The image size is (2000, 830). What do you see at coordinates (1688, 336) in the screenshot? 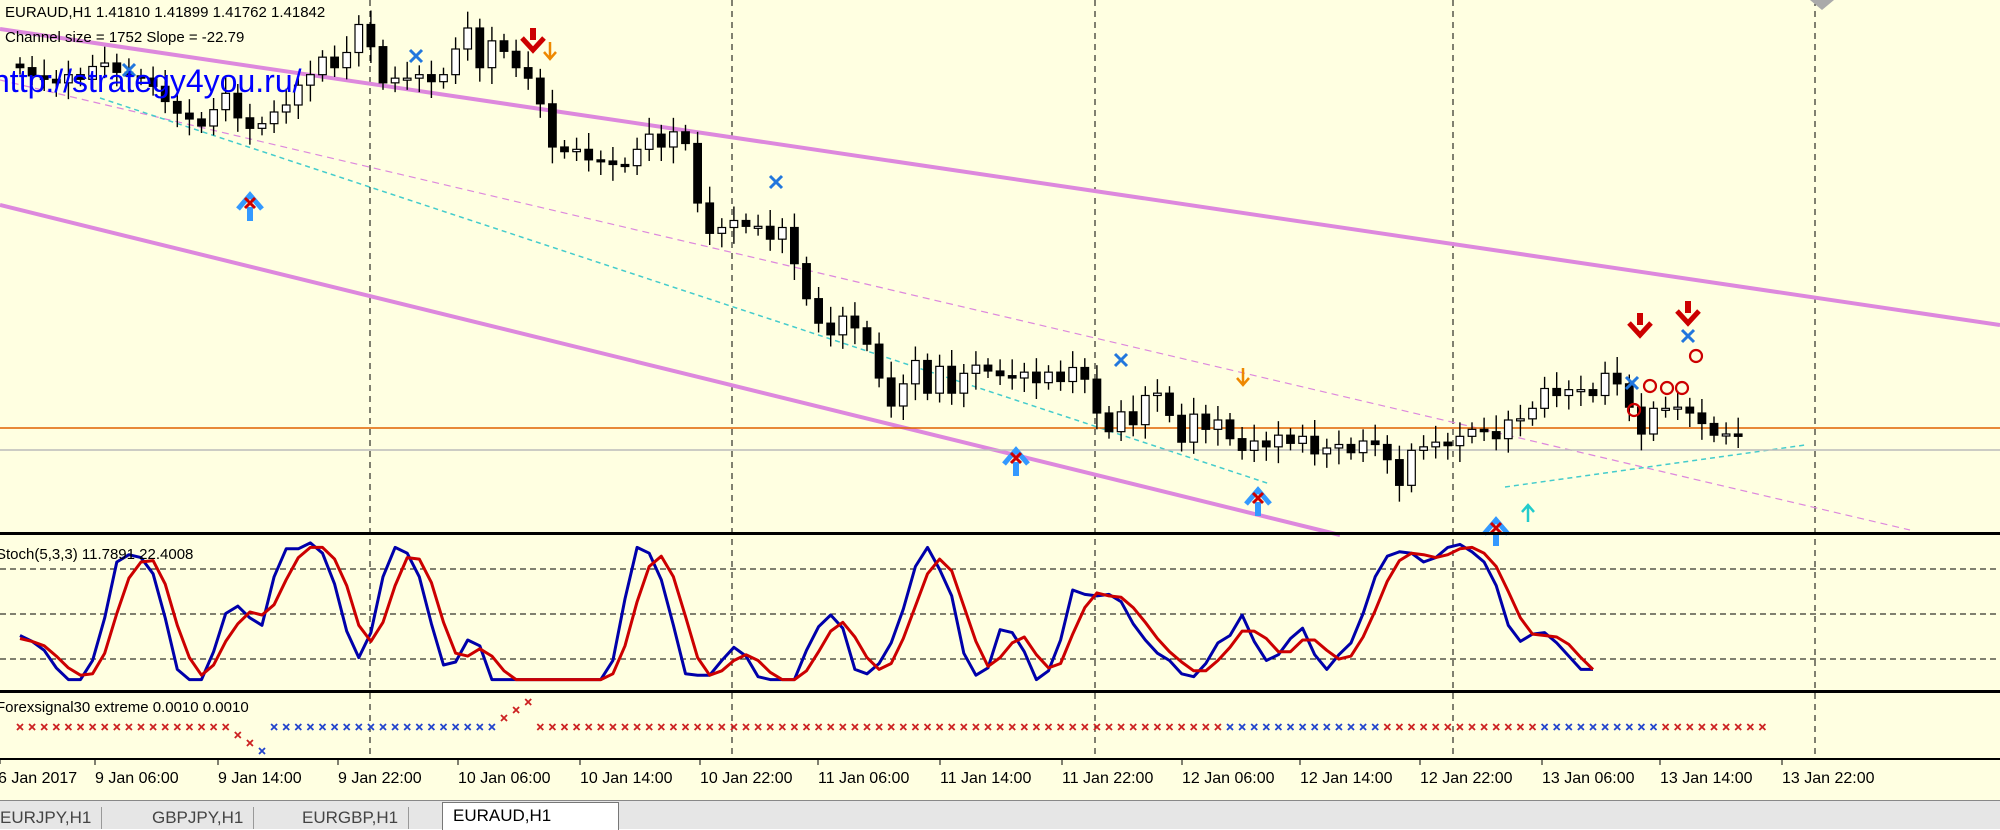
I see `cross-marker-icon` at bounding box center [1688, 336].